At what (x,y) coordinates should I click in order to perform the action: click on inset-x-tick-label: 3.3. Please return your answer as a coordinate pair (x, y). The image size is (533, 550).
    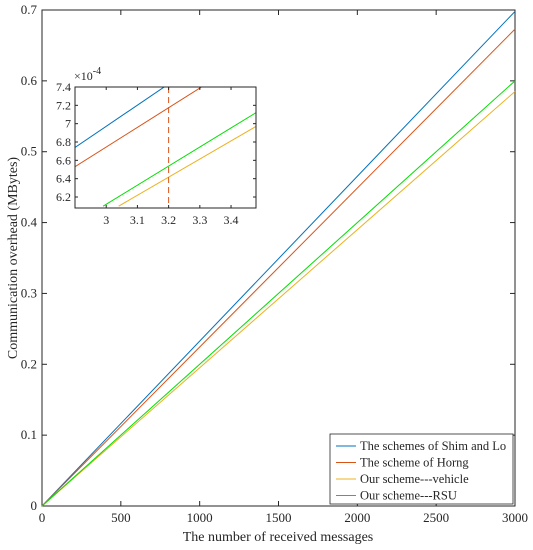
    Looking at the image, I should click on (199, 220).